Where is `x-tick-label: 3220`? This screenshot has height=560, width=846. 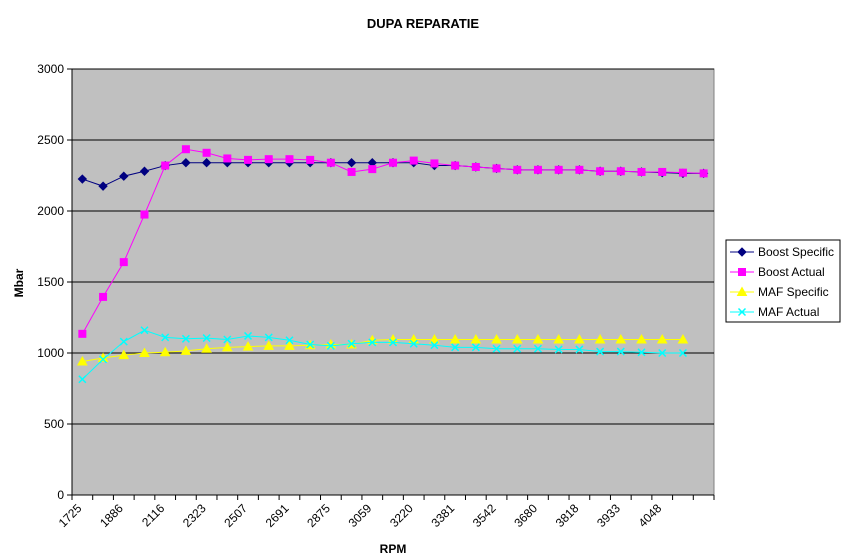 x-tick-label: 3220 is located at coordinates (401, 515).